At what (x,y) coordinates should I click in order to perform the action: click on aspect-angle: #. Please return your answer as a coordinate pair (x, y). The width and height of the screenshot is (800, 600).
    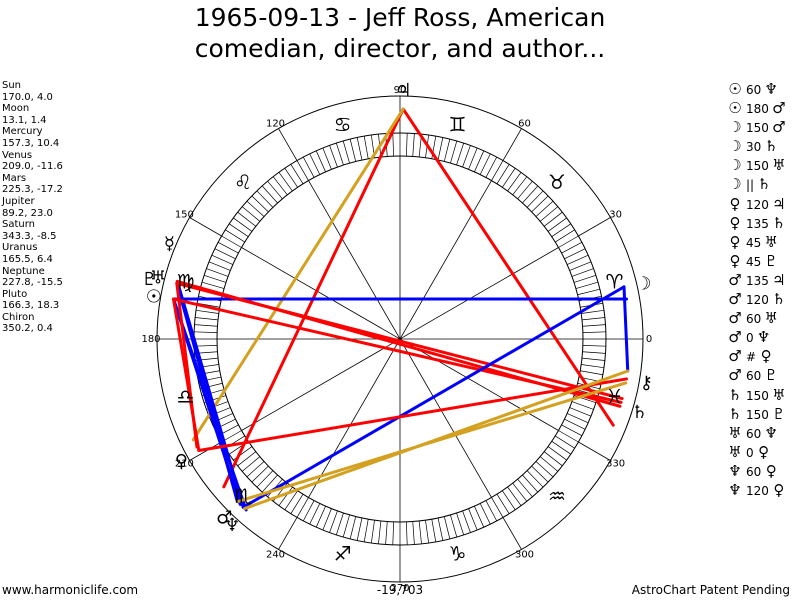
    Looking at the image, I should click on (751, 357).